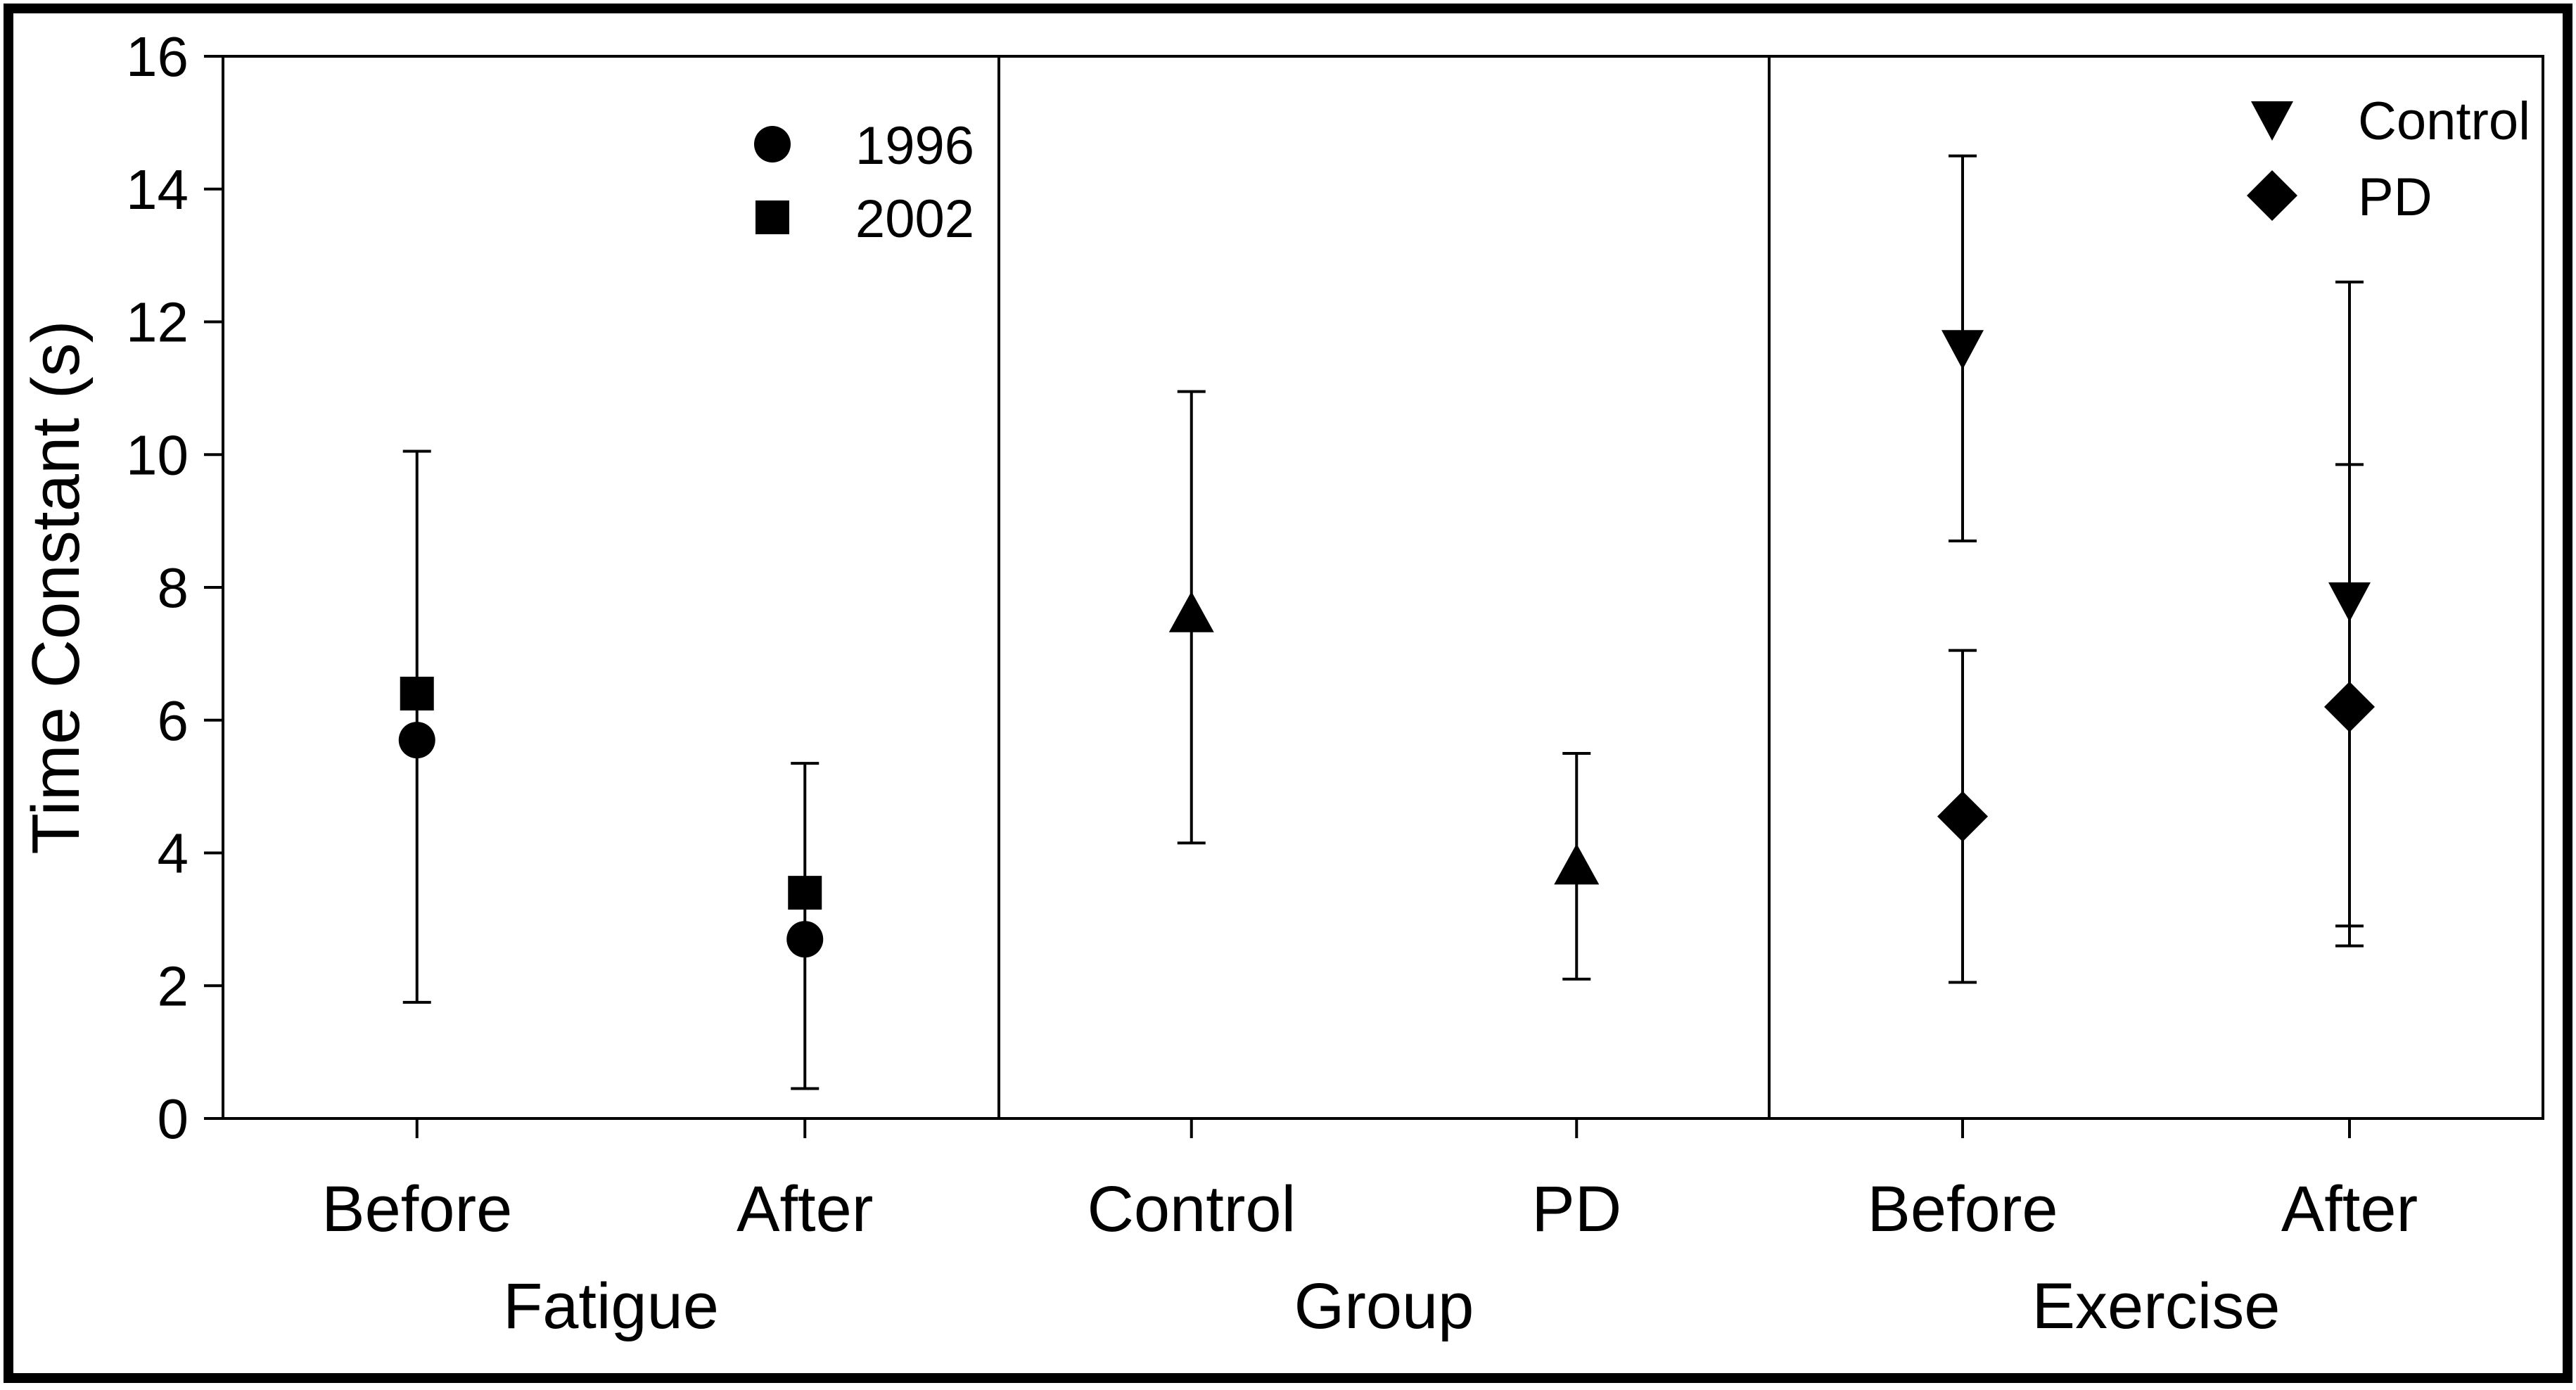  Describe the element at coordinates (914, 219) in the screenshot. I see `legend-label: 2002` at that location.